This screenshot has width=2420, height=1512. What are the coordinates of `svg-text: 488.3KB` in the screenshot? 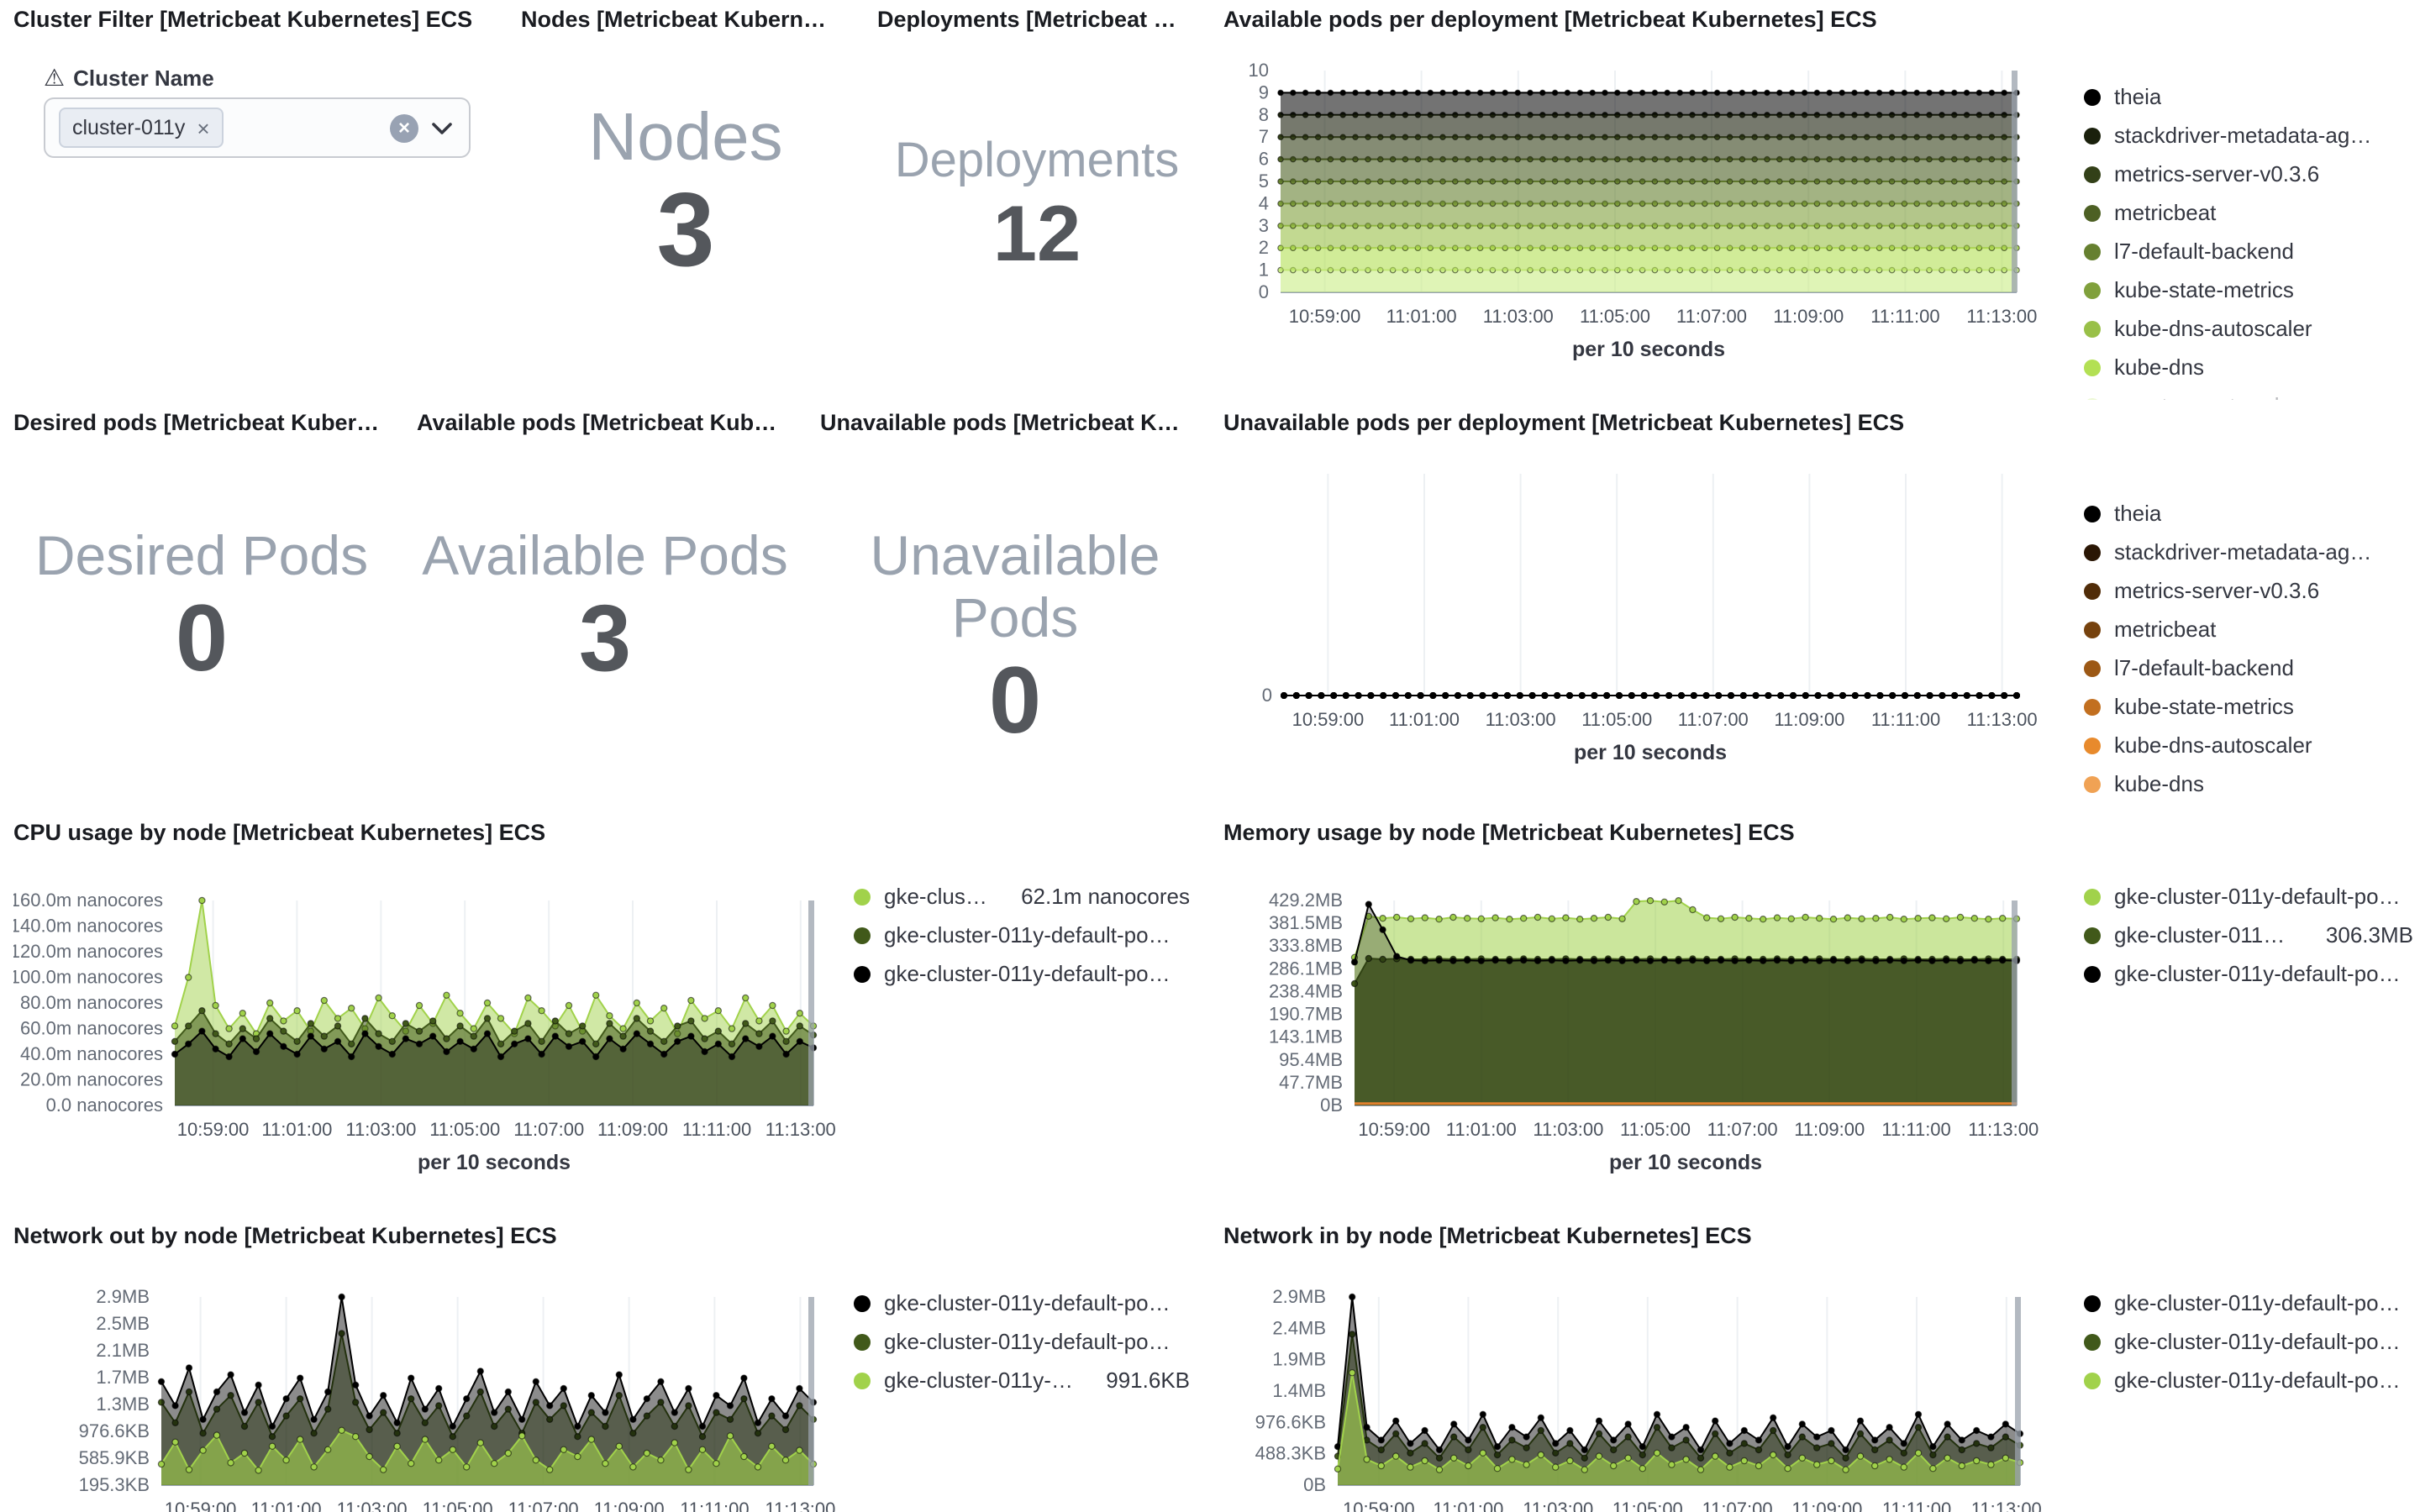 It's located at (1290, 1453).